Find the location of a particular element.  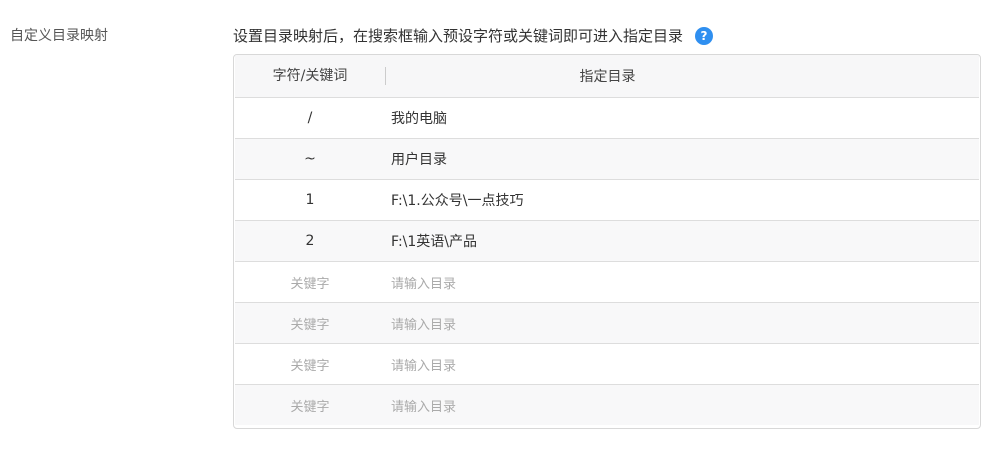

table-row: 1 F:\1.公众号\一点技巧 is located at coordinates (607, 200).